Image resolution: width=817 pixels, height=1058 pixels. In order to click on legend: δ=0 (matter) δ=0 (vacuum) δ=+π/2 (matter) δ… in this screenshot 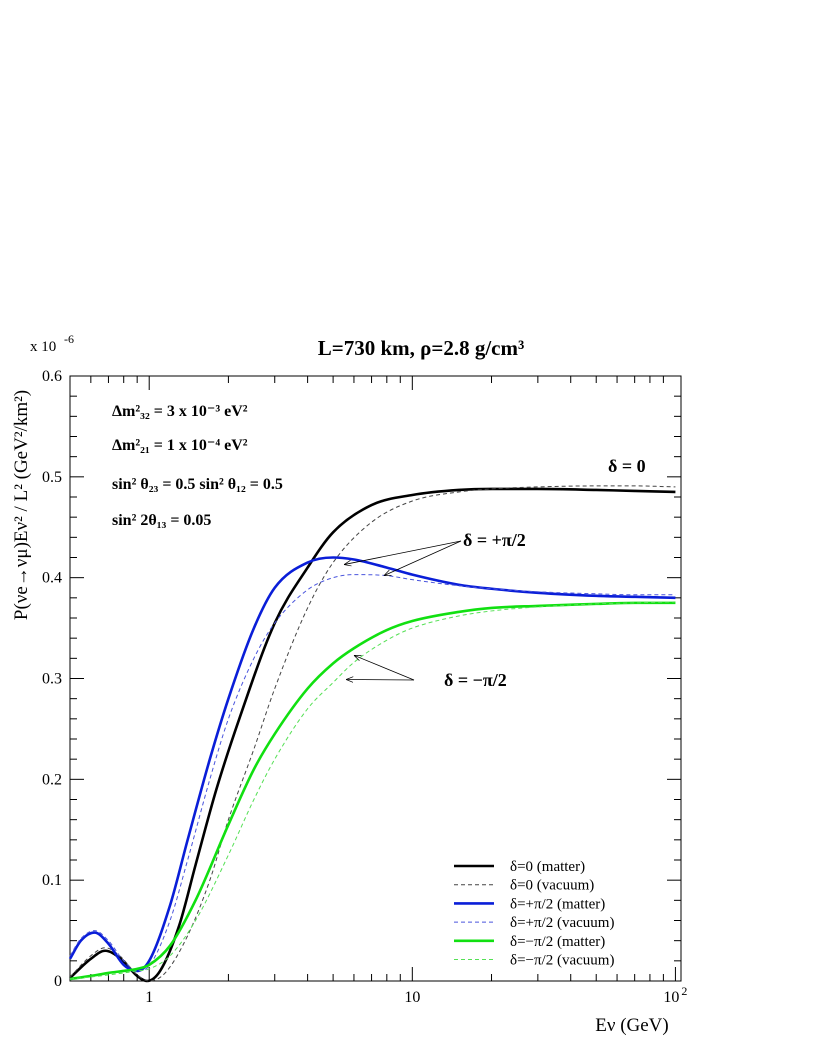, I will do `click(534, 914)`.